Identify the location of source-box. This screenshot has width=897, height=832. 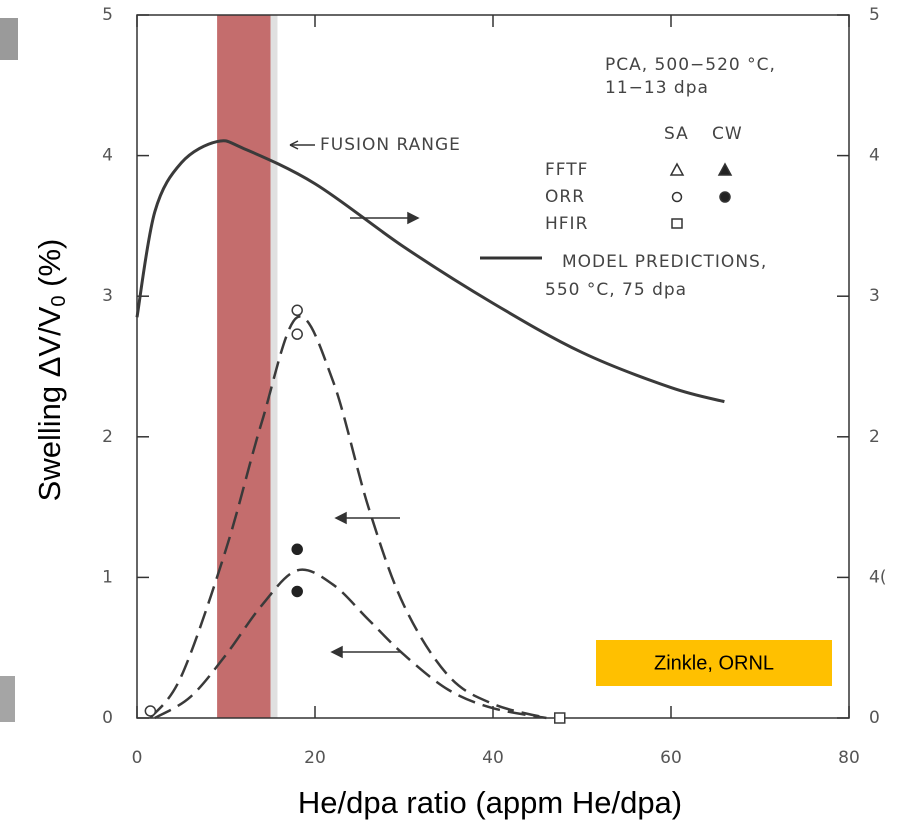
(714, 663).